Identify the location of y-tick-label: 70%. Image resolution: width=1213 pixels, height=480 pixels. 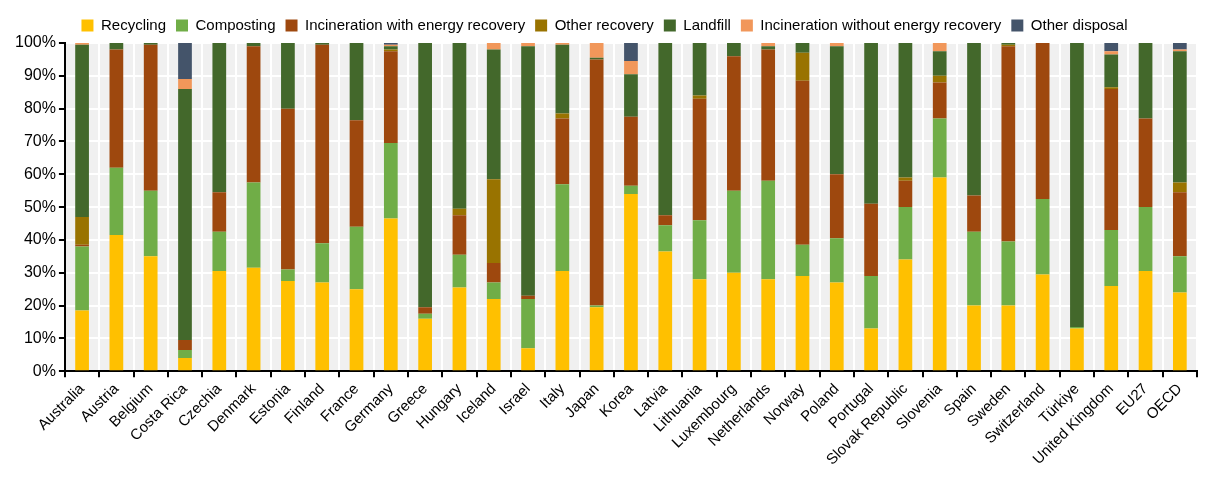
(39, 140).